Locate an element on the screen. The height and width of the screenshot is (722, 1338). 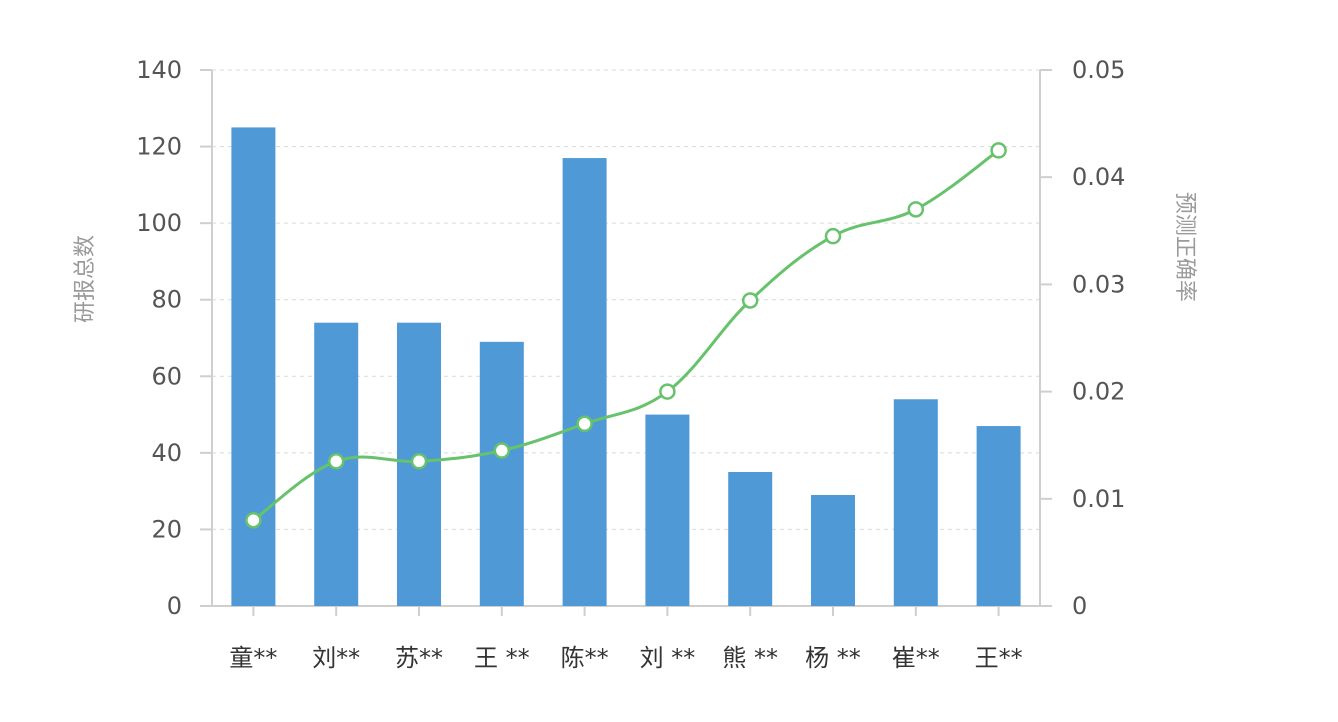
left-axis-tick-label: 80 is located at coordinates (166, 300).